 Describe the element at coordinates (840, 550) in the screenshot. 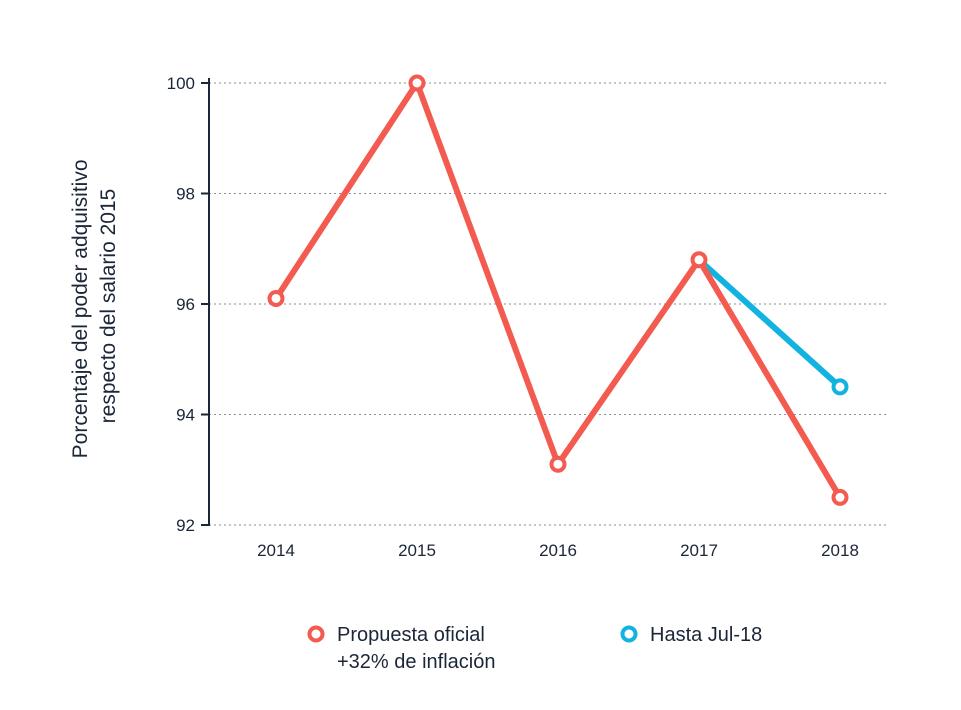

I see `x-tick-label-2018: 2018` at that location.